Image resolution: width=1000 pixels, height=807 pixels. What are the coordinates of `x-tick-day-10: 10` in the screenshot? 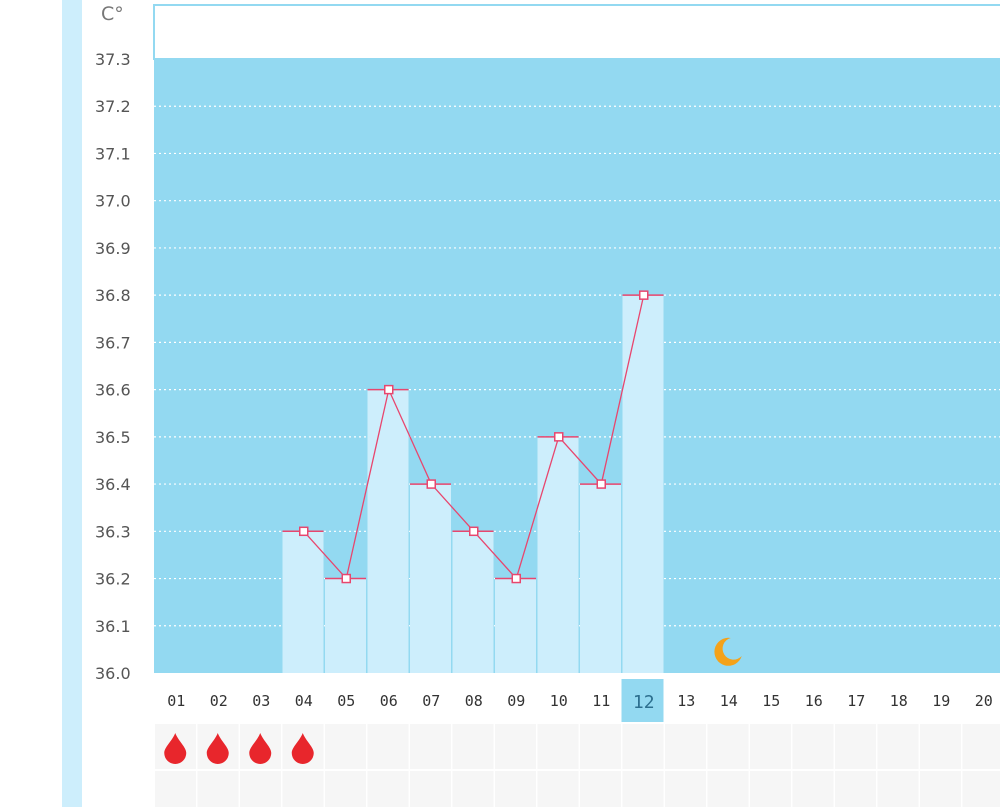 It's located at (559, 701).